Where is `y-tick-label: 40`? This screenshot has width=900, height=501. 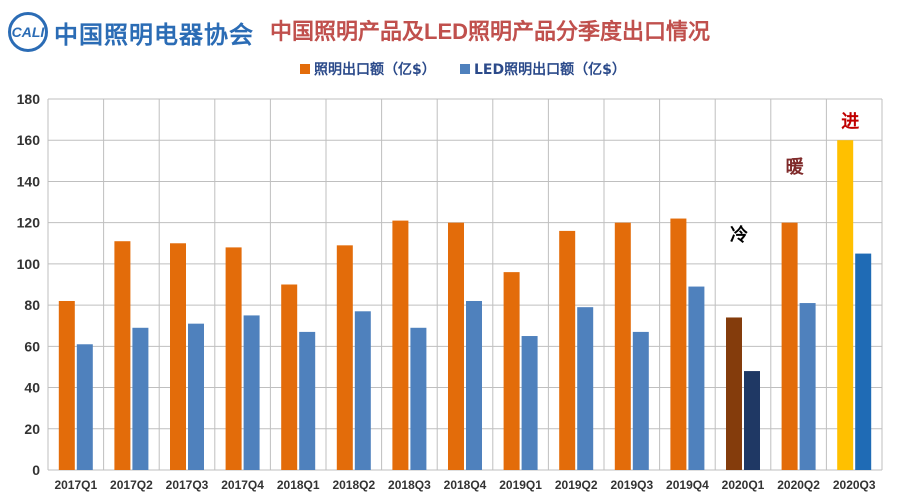
y-tick-label: 40 is located at coordinates (32, 388).